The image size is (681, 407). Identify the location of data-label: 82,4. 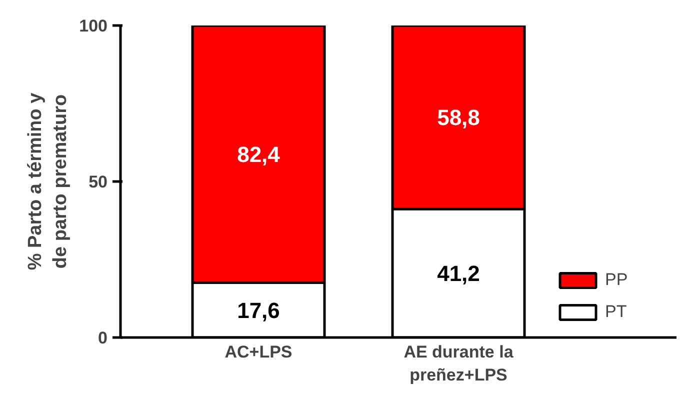
(259, 155).